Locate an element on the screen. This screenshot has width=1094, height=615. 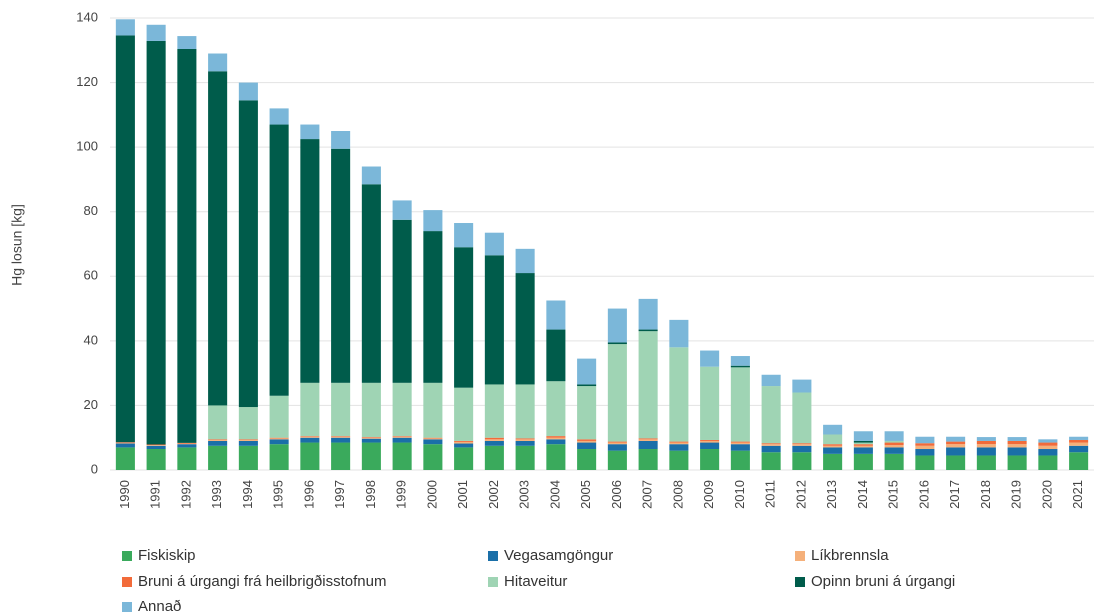
x-tick-label: 2019 is located at coordinates (1016, 494).